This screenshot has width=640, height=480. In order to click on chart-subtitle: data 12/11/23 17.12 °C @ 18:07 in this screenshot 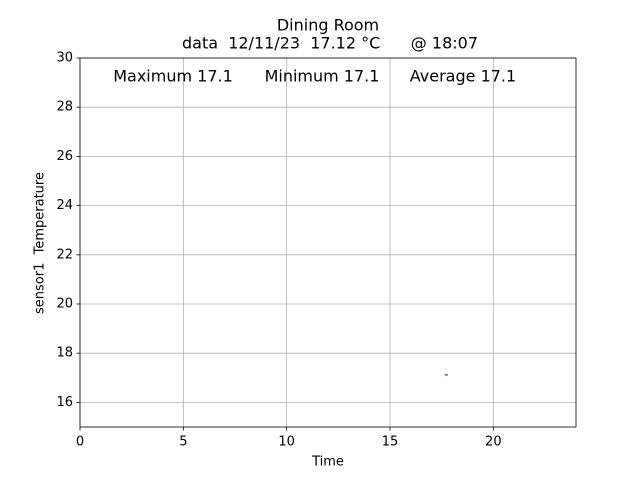, I will do `click(330, 43)`.